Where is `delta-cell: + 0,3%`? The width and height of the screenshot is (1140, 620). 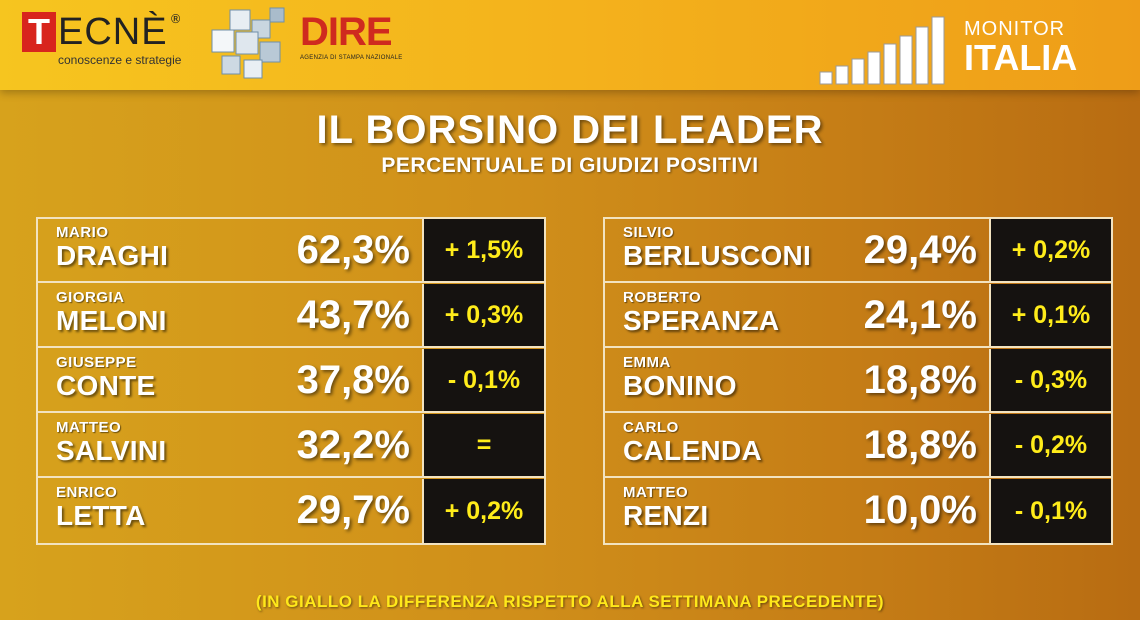 delta-cell: + 0,3% is located at coordinates (483, 315).